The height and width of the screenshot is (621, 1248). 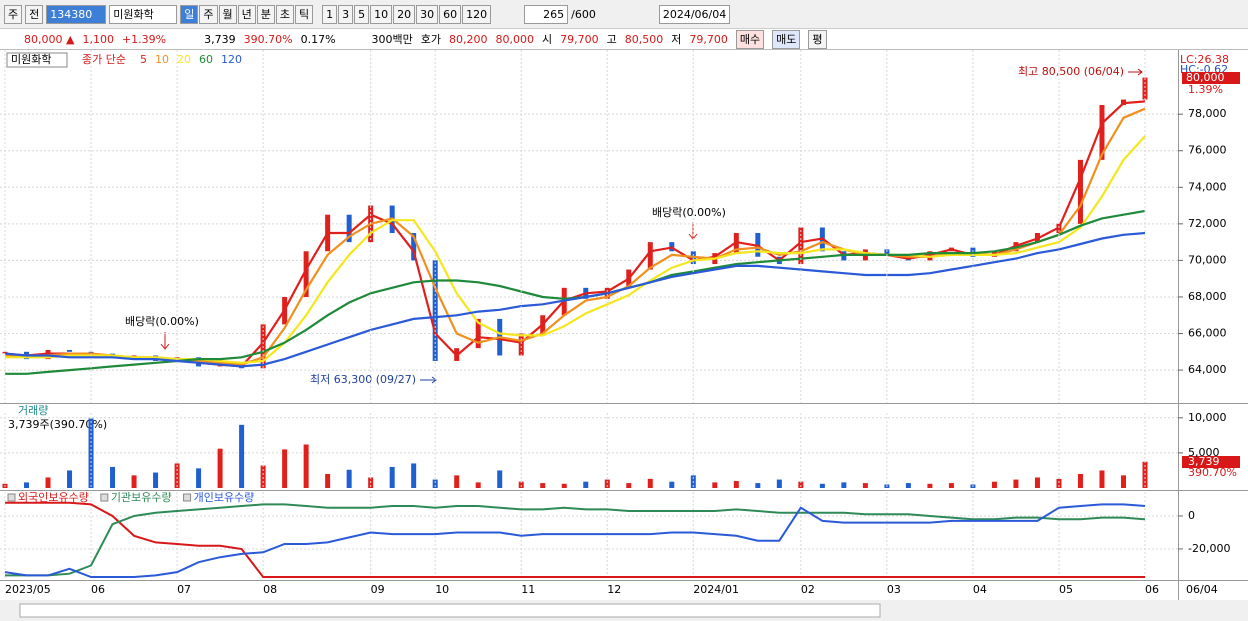 What do you see at coordinates (208, 14) in the screenshot?
I see `period-button: 주` at bounding box center [208, 14].